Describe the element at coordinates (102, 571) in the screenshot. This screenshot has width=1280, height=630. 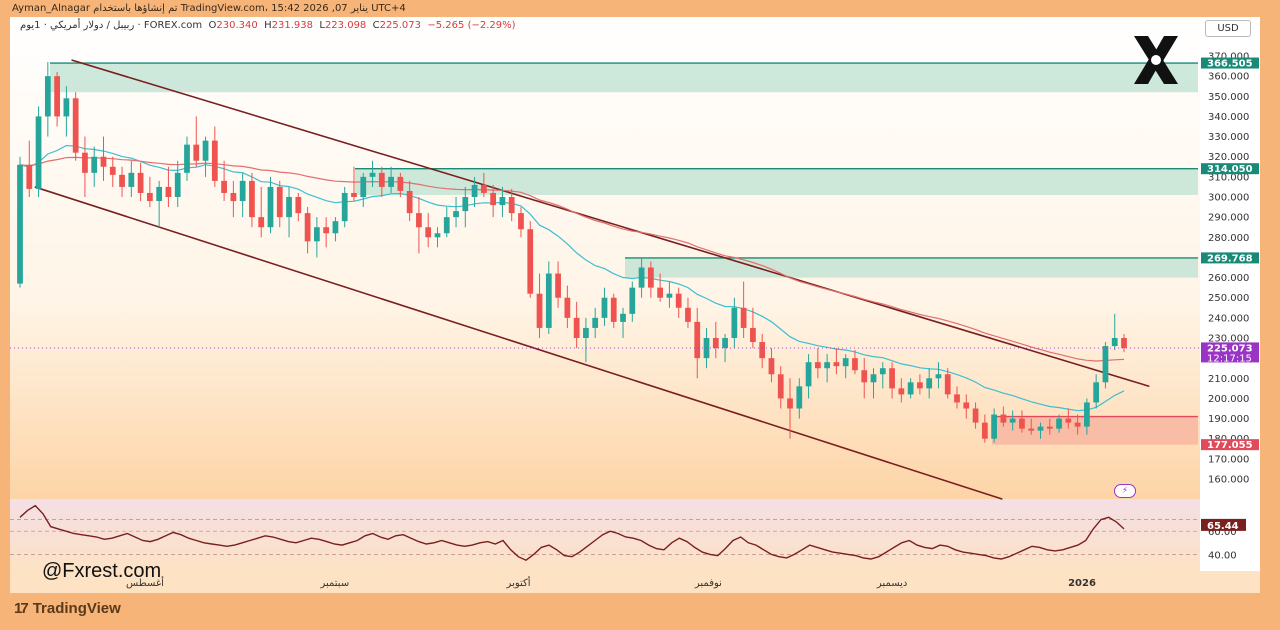
I see `watermark-handle: @Fxrest.com` at that location.